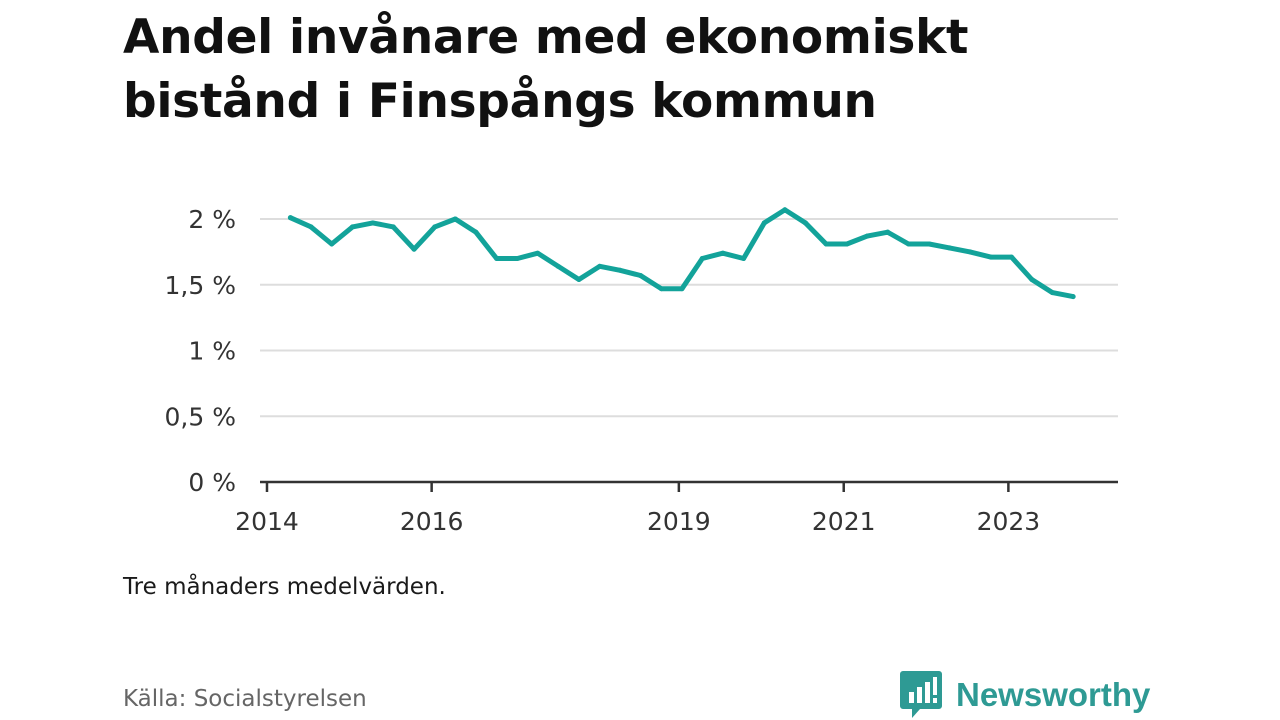 This screenshot has width=1280, height=720. What do you see at coordinates (689, 486) in the screenshot?
I see `x-axis` at bounding box center [689, 486].